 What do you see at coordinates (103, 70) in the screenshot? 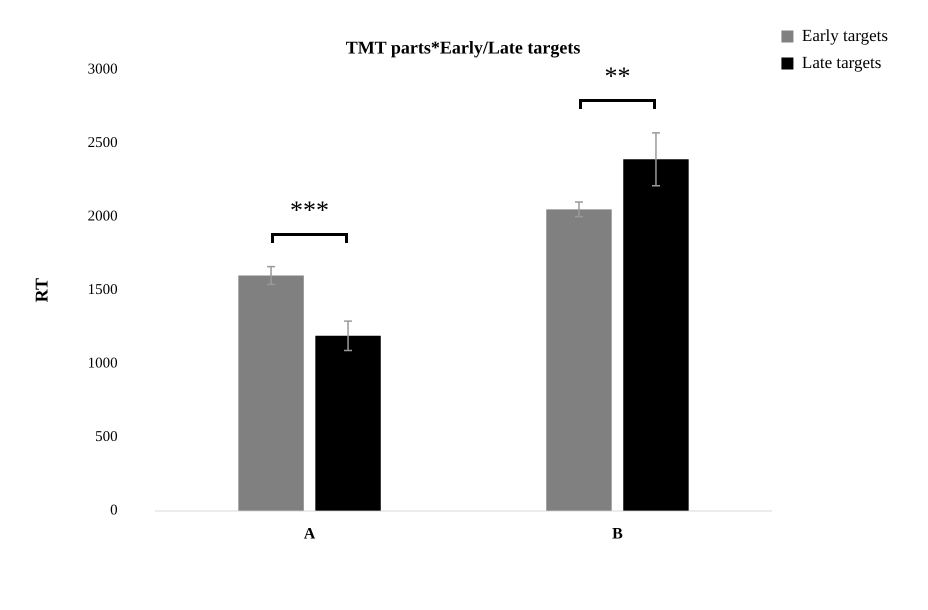
I see `y-tick-label: 3000` at bounding box center [103, 70].